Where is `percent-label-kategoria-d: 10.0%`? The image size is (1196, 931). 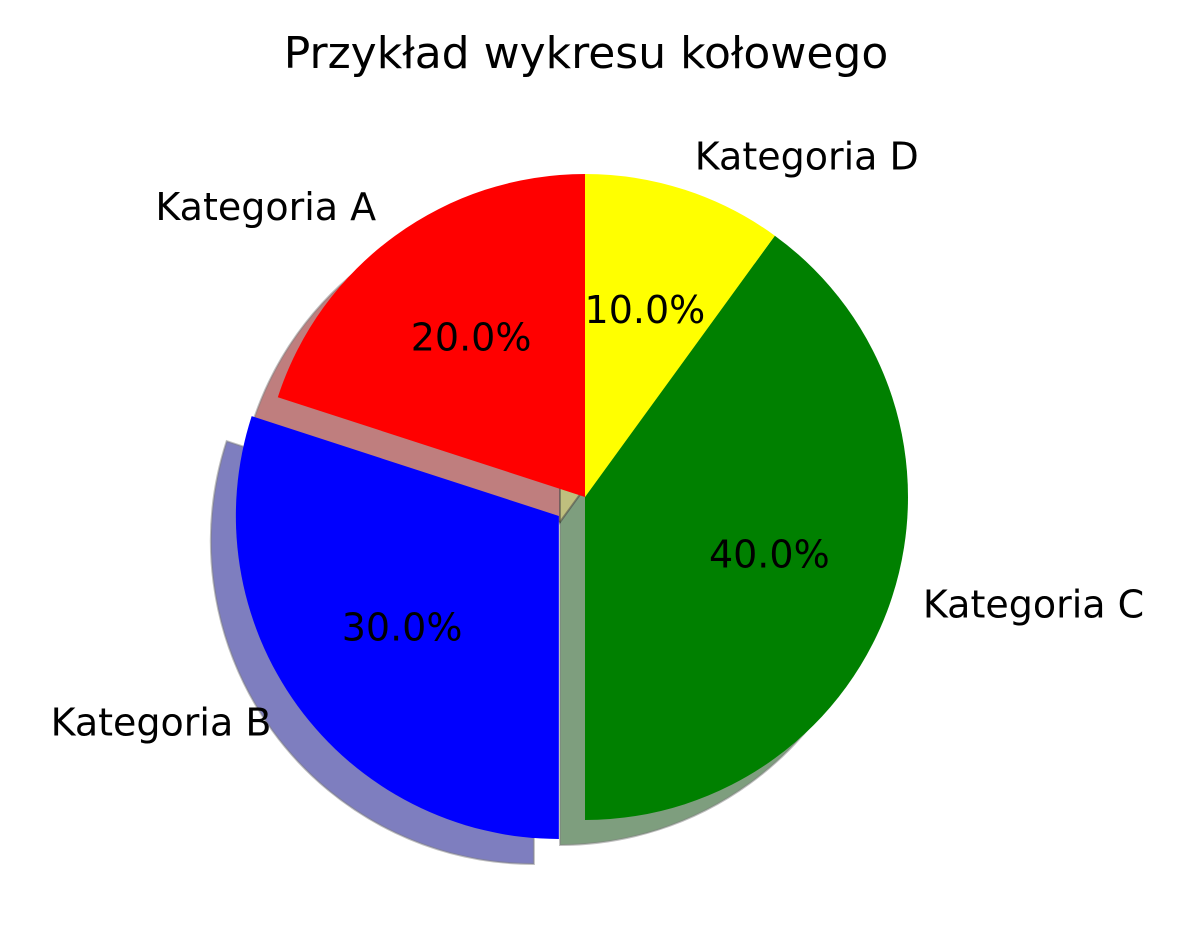 percent-label-kategoria-d: 10.0% is located at coordinates (645, 310).